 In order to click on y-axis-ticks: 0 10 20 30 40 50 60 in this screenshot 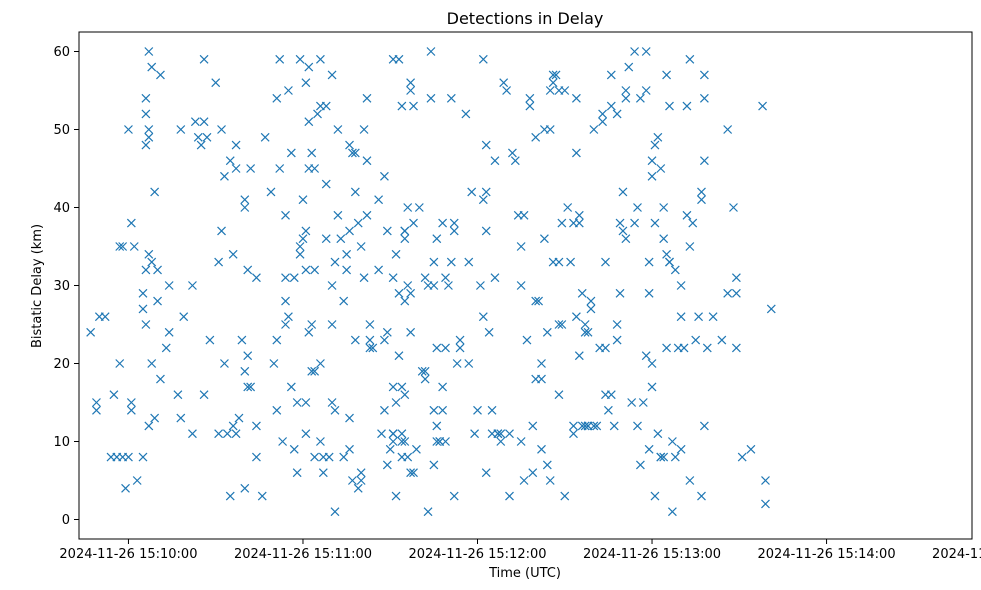, I will do `click(66, 286)`.